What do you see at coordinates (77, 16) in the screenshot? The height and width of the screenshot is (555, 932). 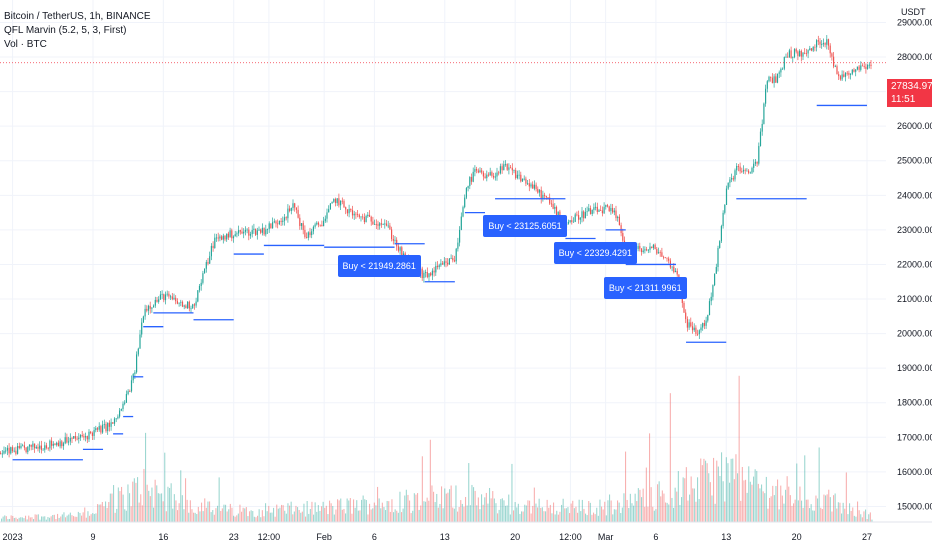 I see `symbol-title: Bitcoin / TetherUS, 1h, BINANCE` at bounding box center [77, 16].